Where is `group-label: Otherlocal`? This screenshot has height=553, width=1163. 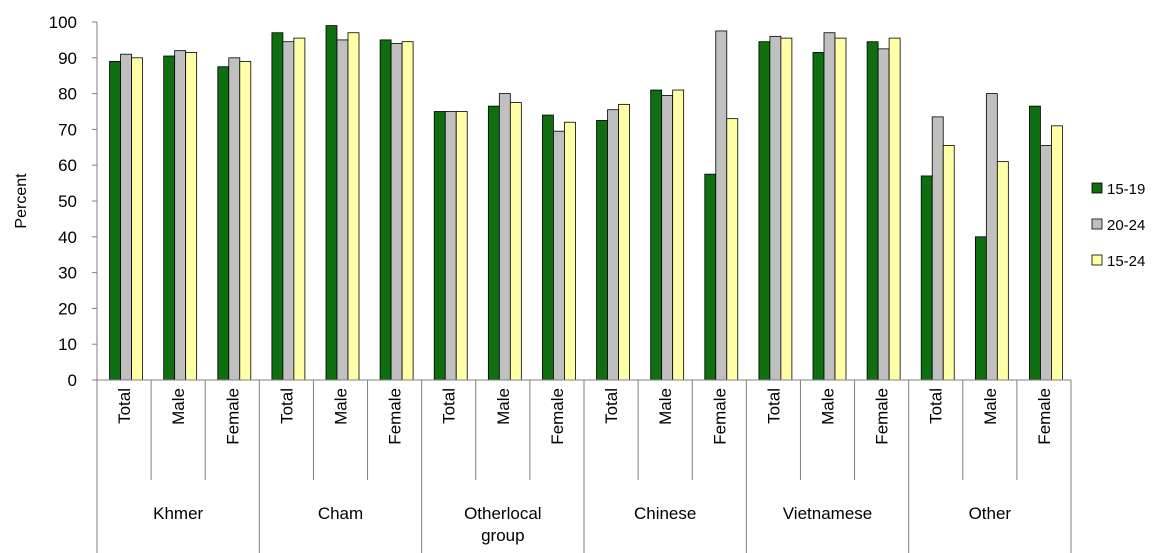
group-label: Otherlocal is located at coordinates (502, 513).